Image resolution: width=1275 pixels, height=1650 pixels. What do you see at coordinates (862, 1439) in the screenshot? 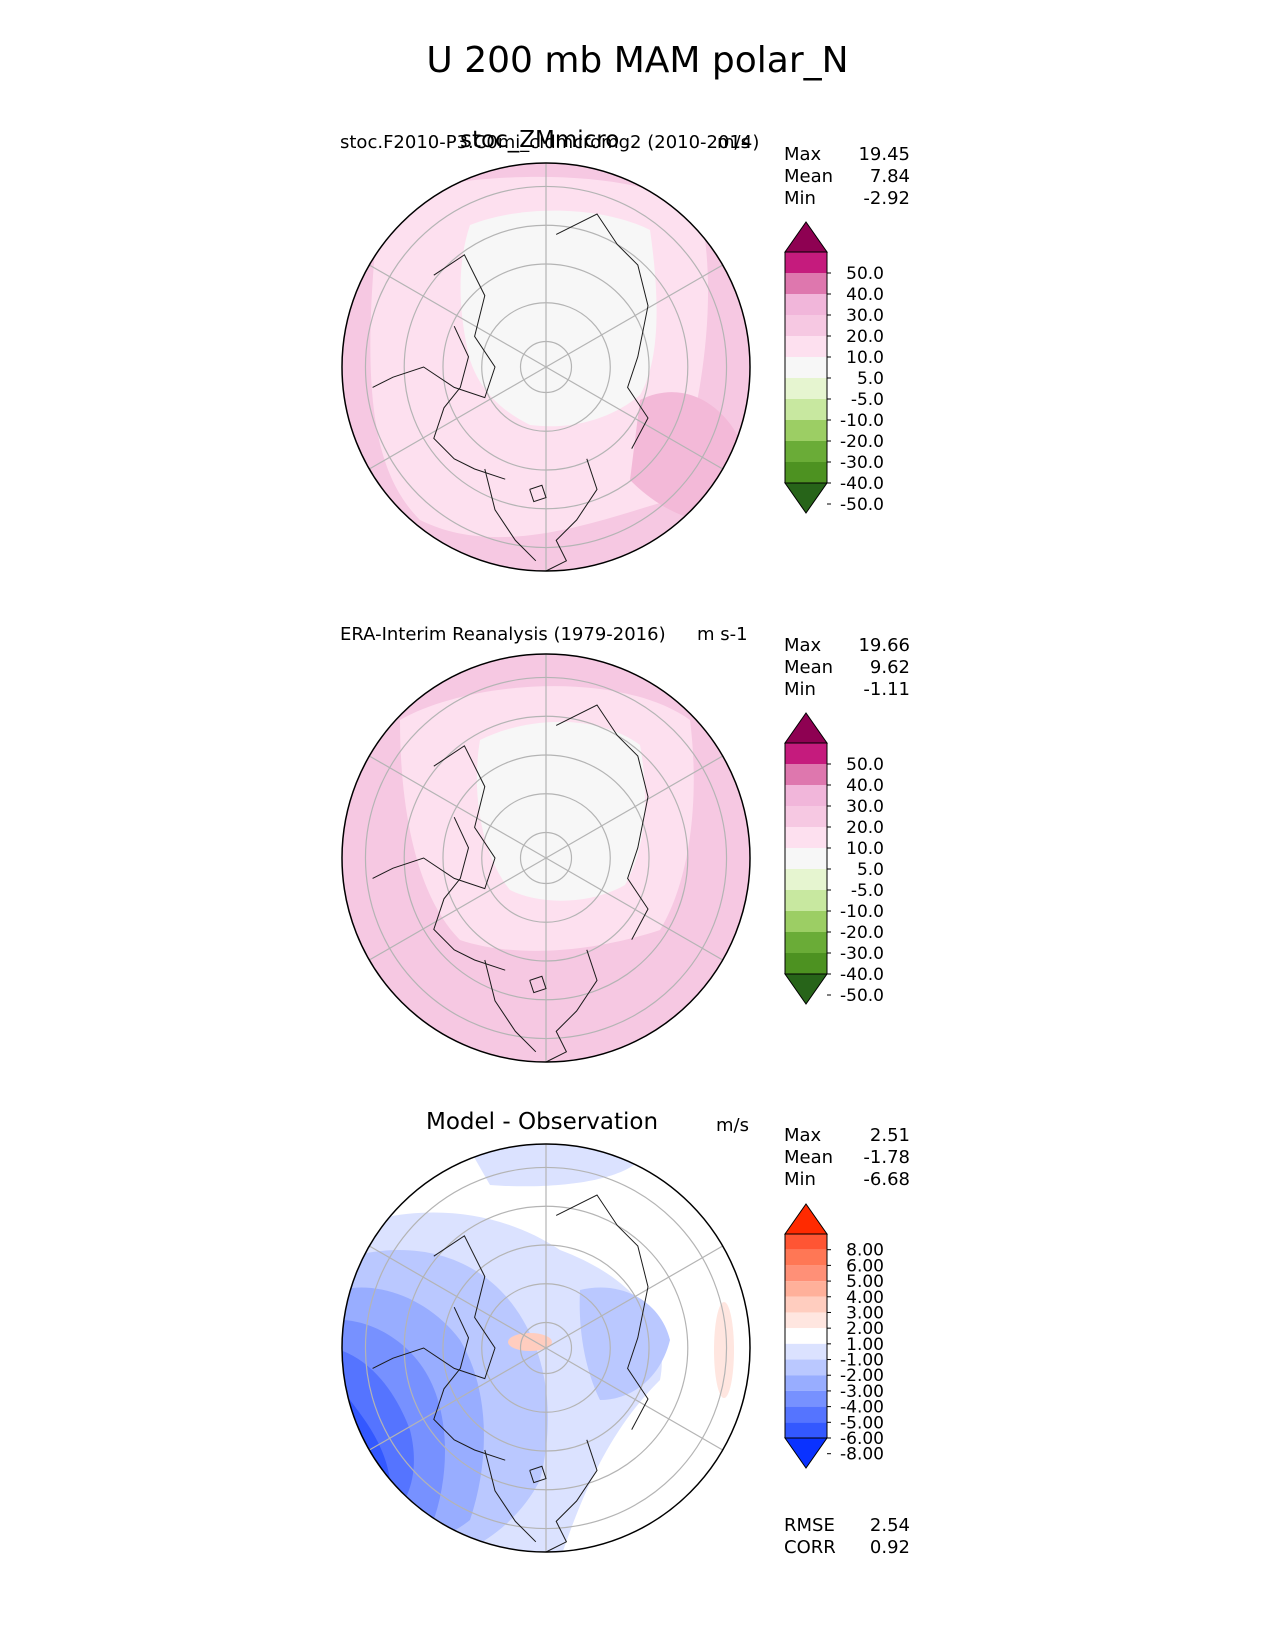
I see `colorbar-tick-label: -6.00` at bounding box center [862, 1439].